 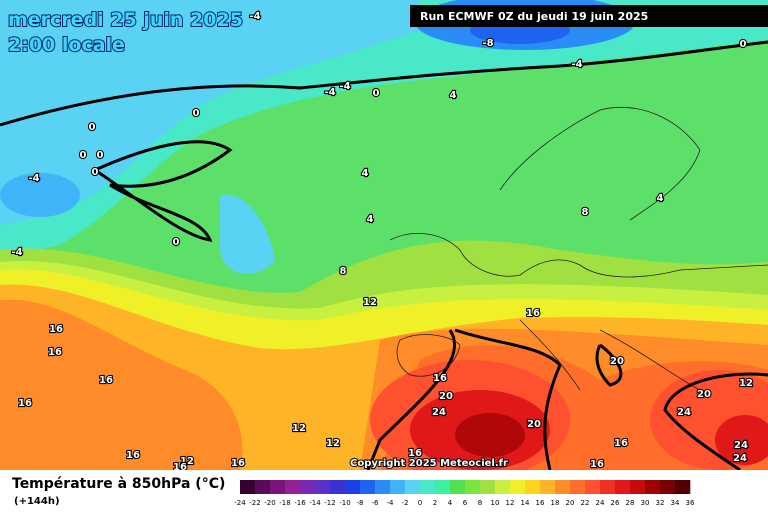 I want to click on run-label: Run ECMWF 0Z du jeudi 19 juin 2025, so click(x=534, y=16).